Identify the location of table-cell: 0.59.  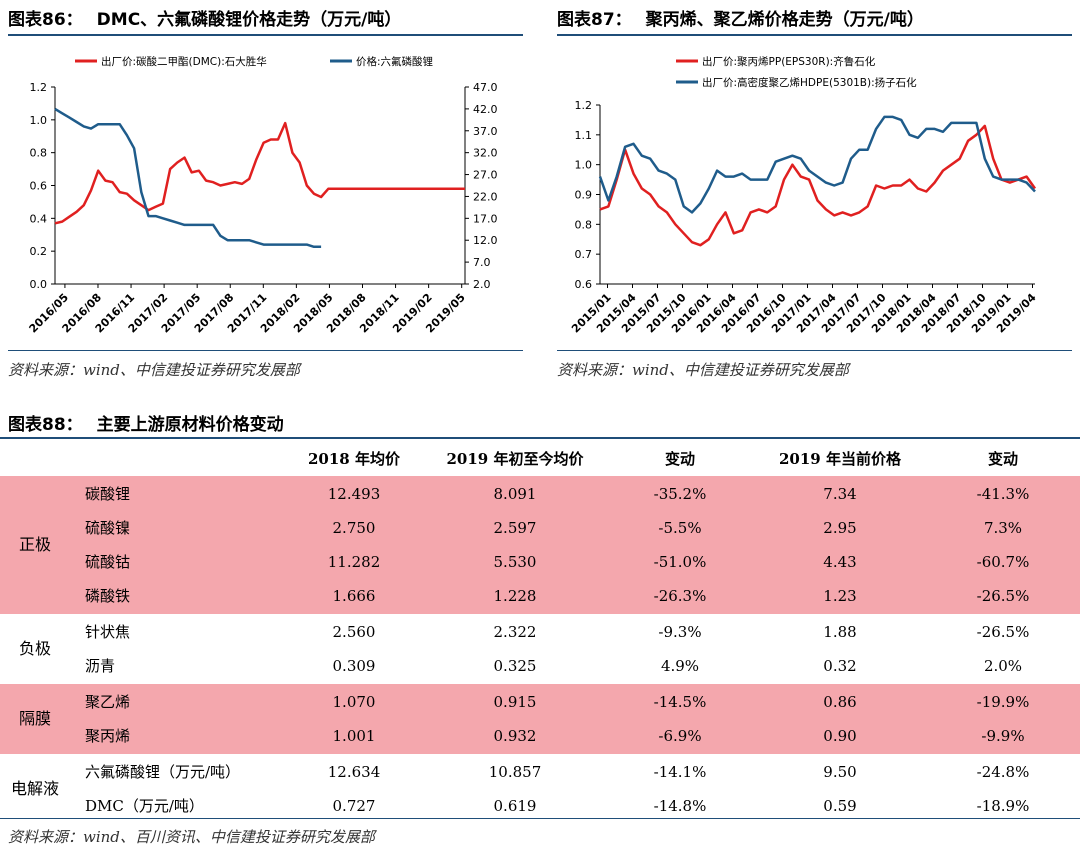
(840, 806).